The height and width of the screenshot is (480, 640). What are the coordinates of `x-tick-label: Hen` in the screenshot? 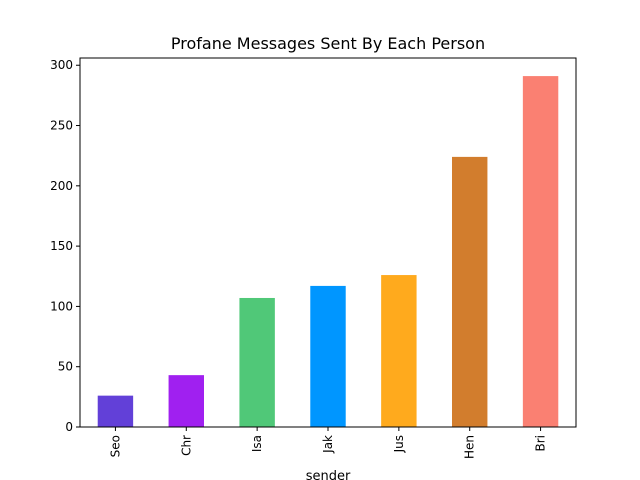 It's located at (470, 447).